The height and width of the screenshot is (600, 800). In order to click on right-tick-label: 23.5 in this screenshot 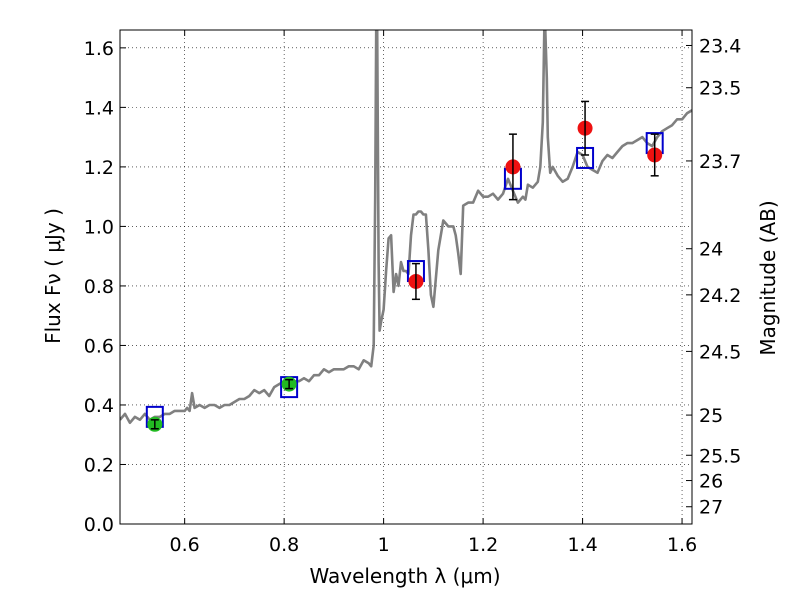, I will do `click(720, 89)`.